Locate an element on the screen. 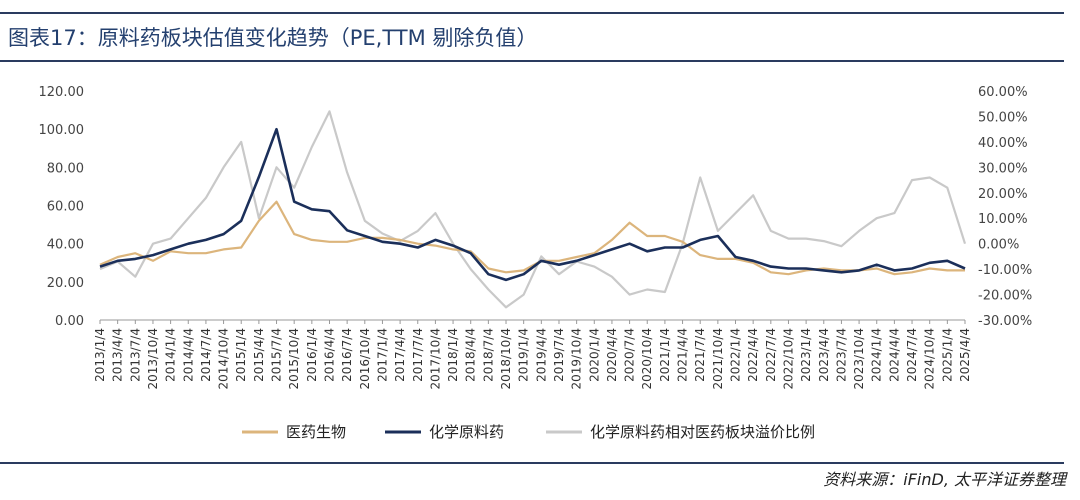  x-tick-label: 2018/7/4 is located at coordinates (488, 355).